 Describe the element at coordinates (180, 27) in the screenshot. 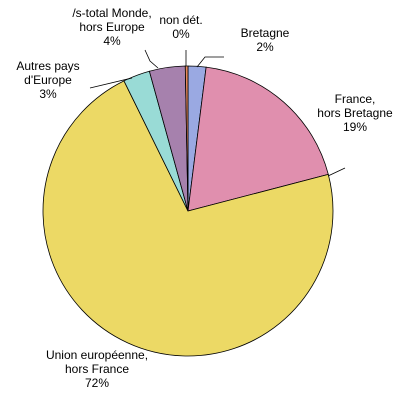

I see `slice-label-5: non dét. 0%` at that location.